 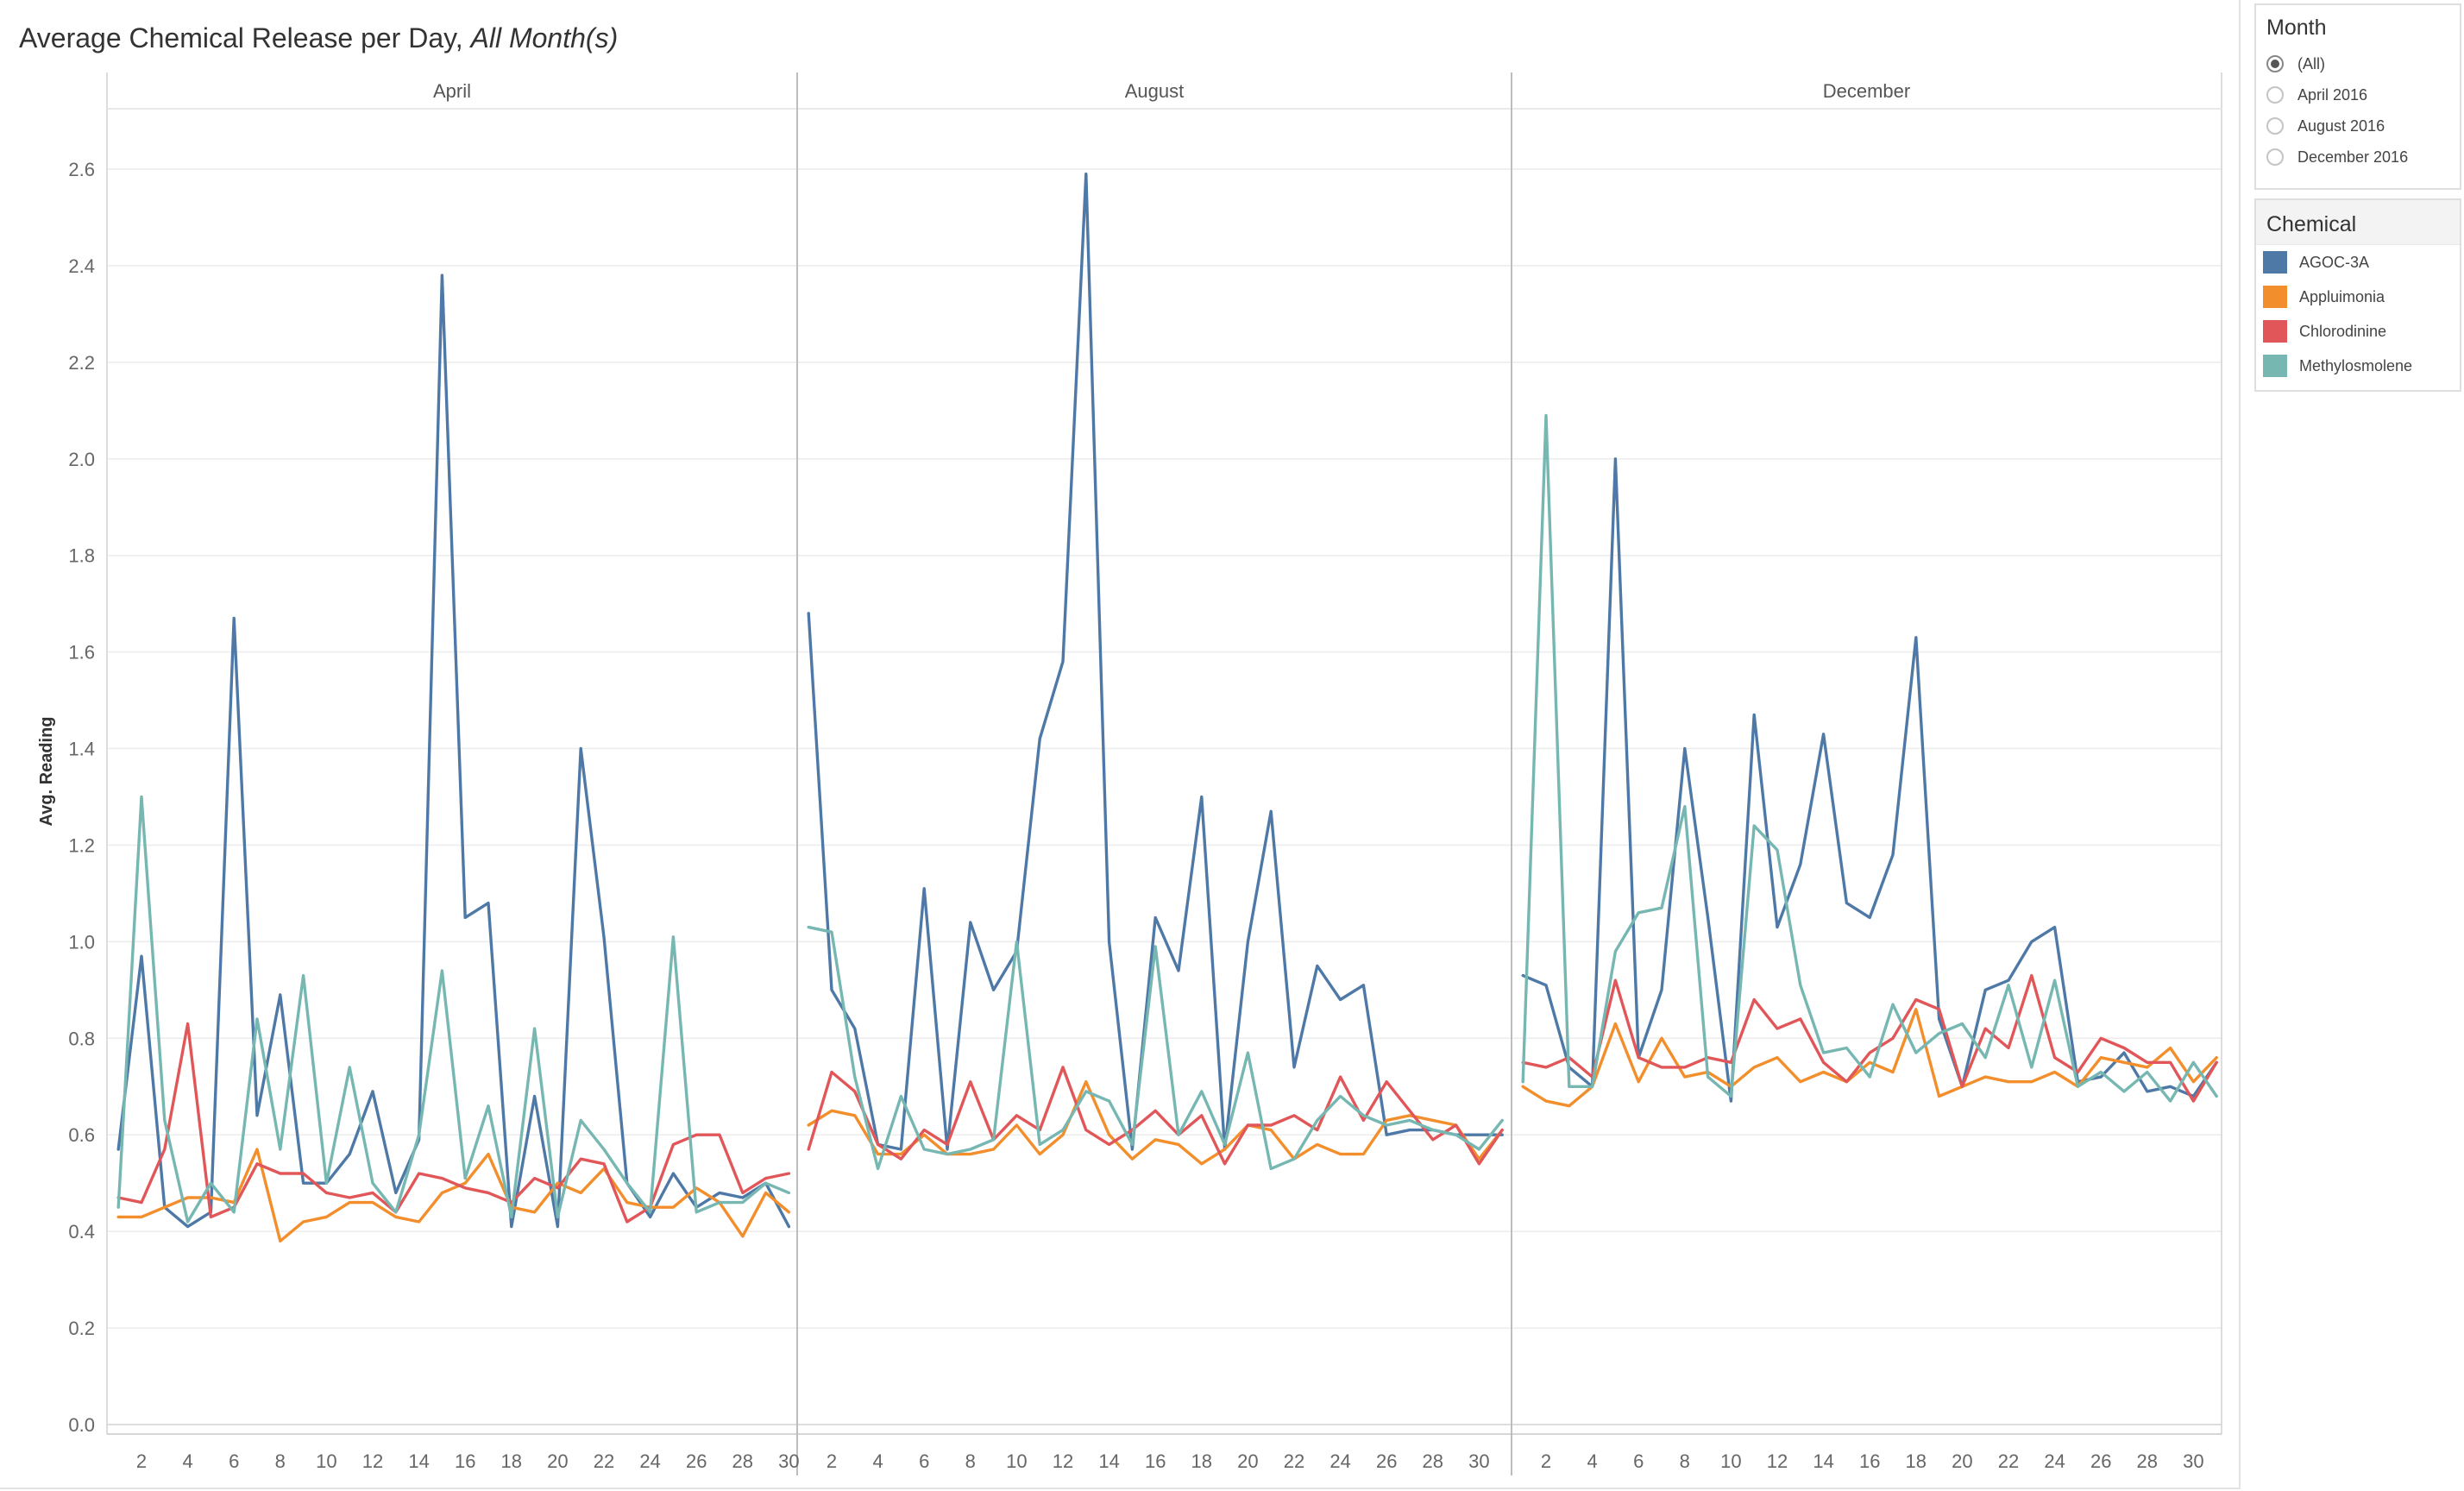 What do you see at coordinates (81, 169) in the screenshot?
I see `y-tick-label: 2.6` at bounding box center [81, 169].